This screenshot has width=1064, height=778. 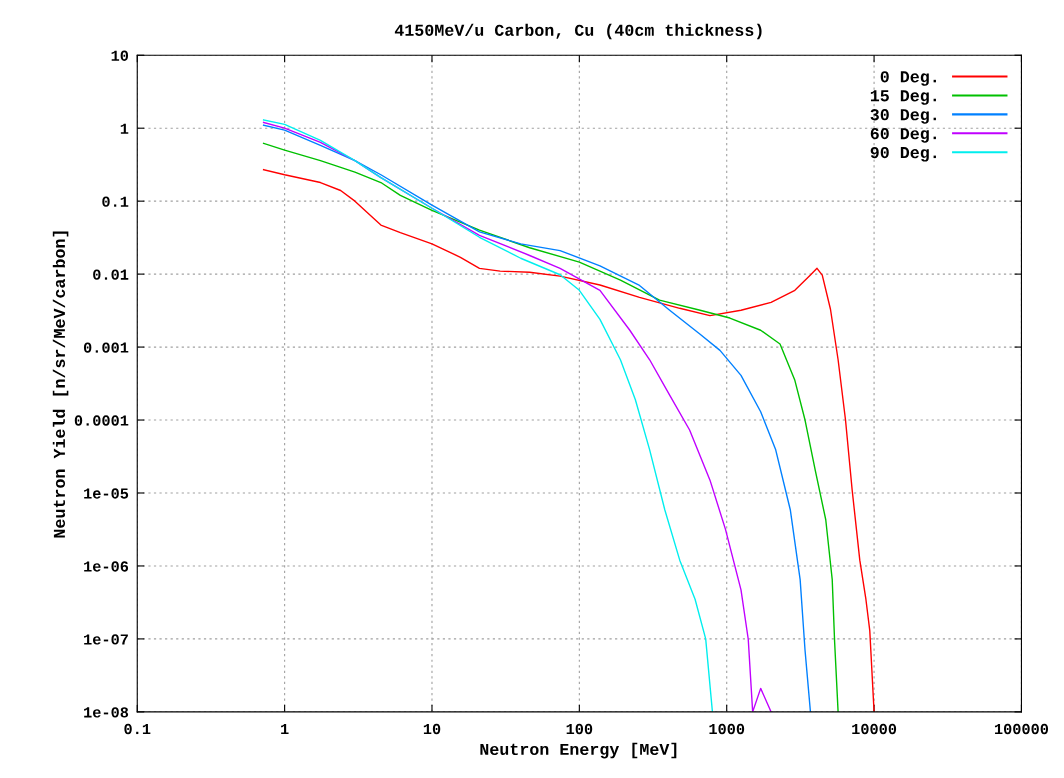 I want to click on y-tick-label: 1e-08, so click(x=106, y=712).